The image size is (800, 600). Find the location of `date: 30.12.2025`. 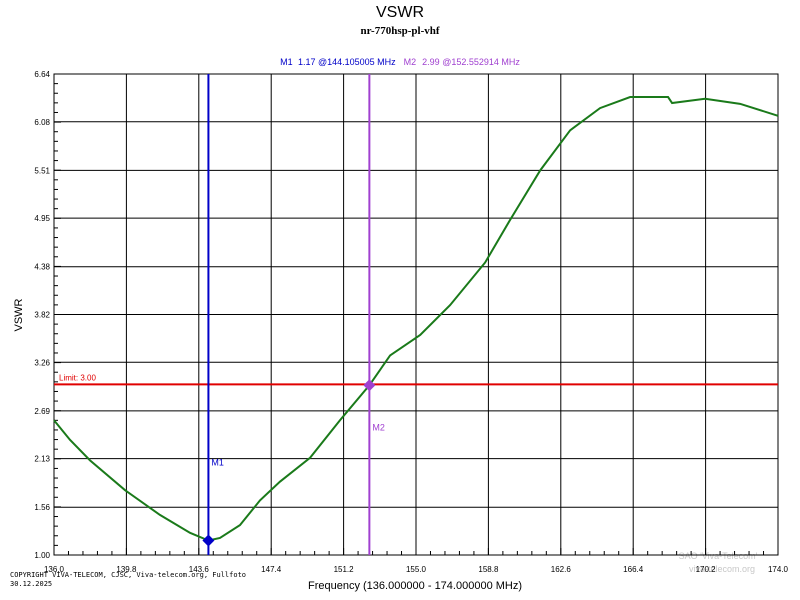

date: 30.12.2025 is located at coordinates (31, 584).